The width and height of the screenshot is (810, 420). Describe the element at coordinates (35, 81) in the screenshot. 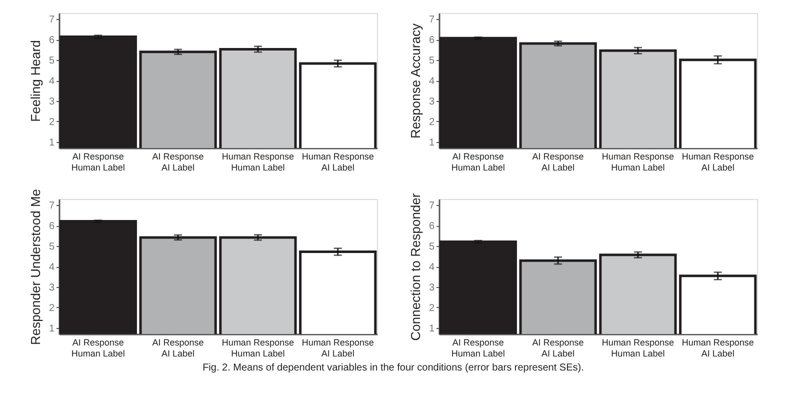

I see `y-axis-title: Feeling Heard` at that location.